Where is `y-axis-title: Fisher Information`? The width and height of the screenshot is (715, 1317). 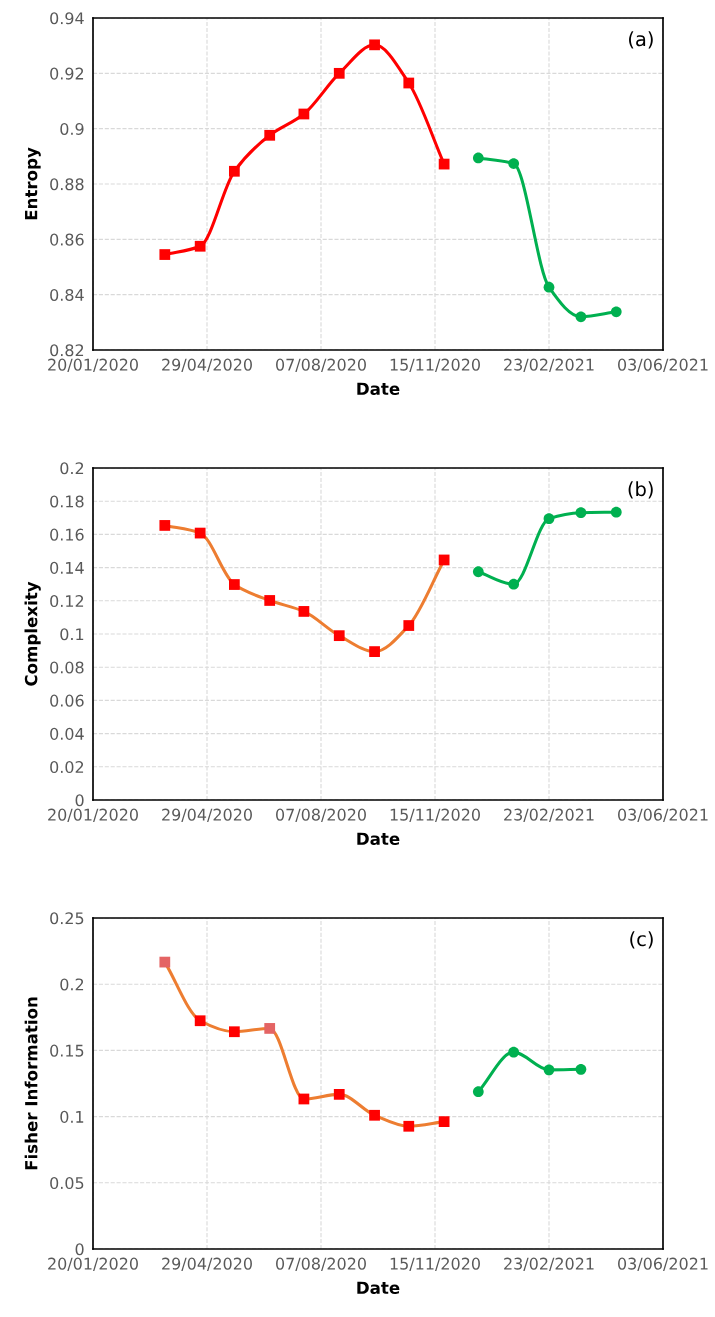
y-axis-title: Fisher Information is located at coordinates (31, 1083).